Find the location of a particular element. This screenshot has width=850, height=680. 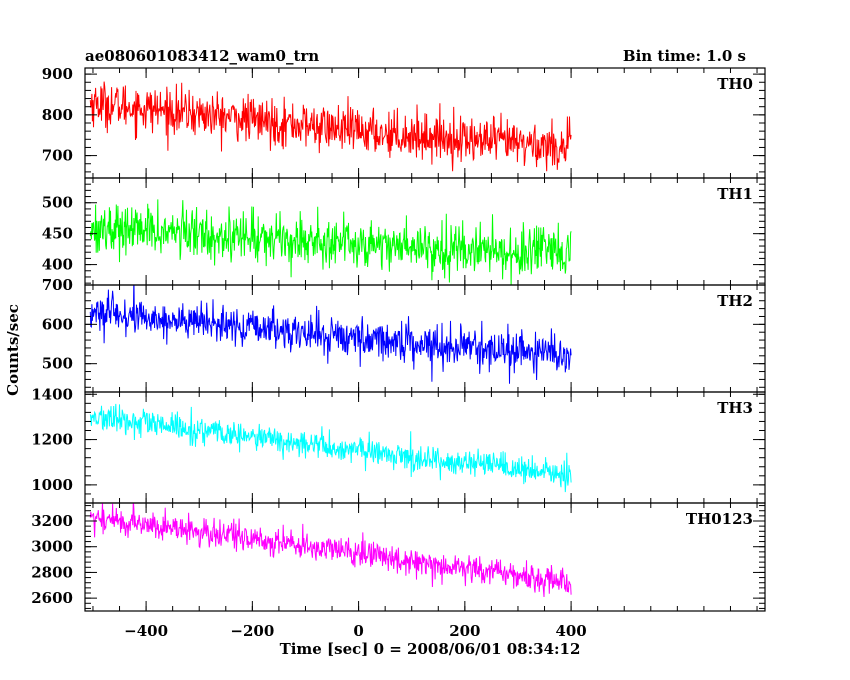

x-axis-label: Time [sec] 0 = 2008/06/01 08:34:12 is located at coordinates (430, 649).